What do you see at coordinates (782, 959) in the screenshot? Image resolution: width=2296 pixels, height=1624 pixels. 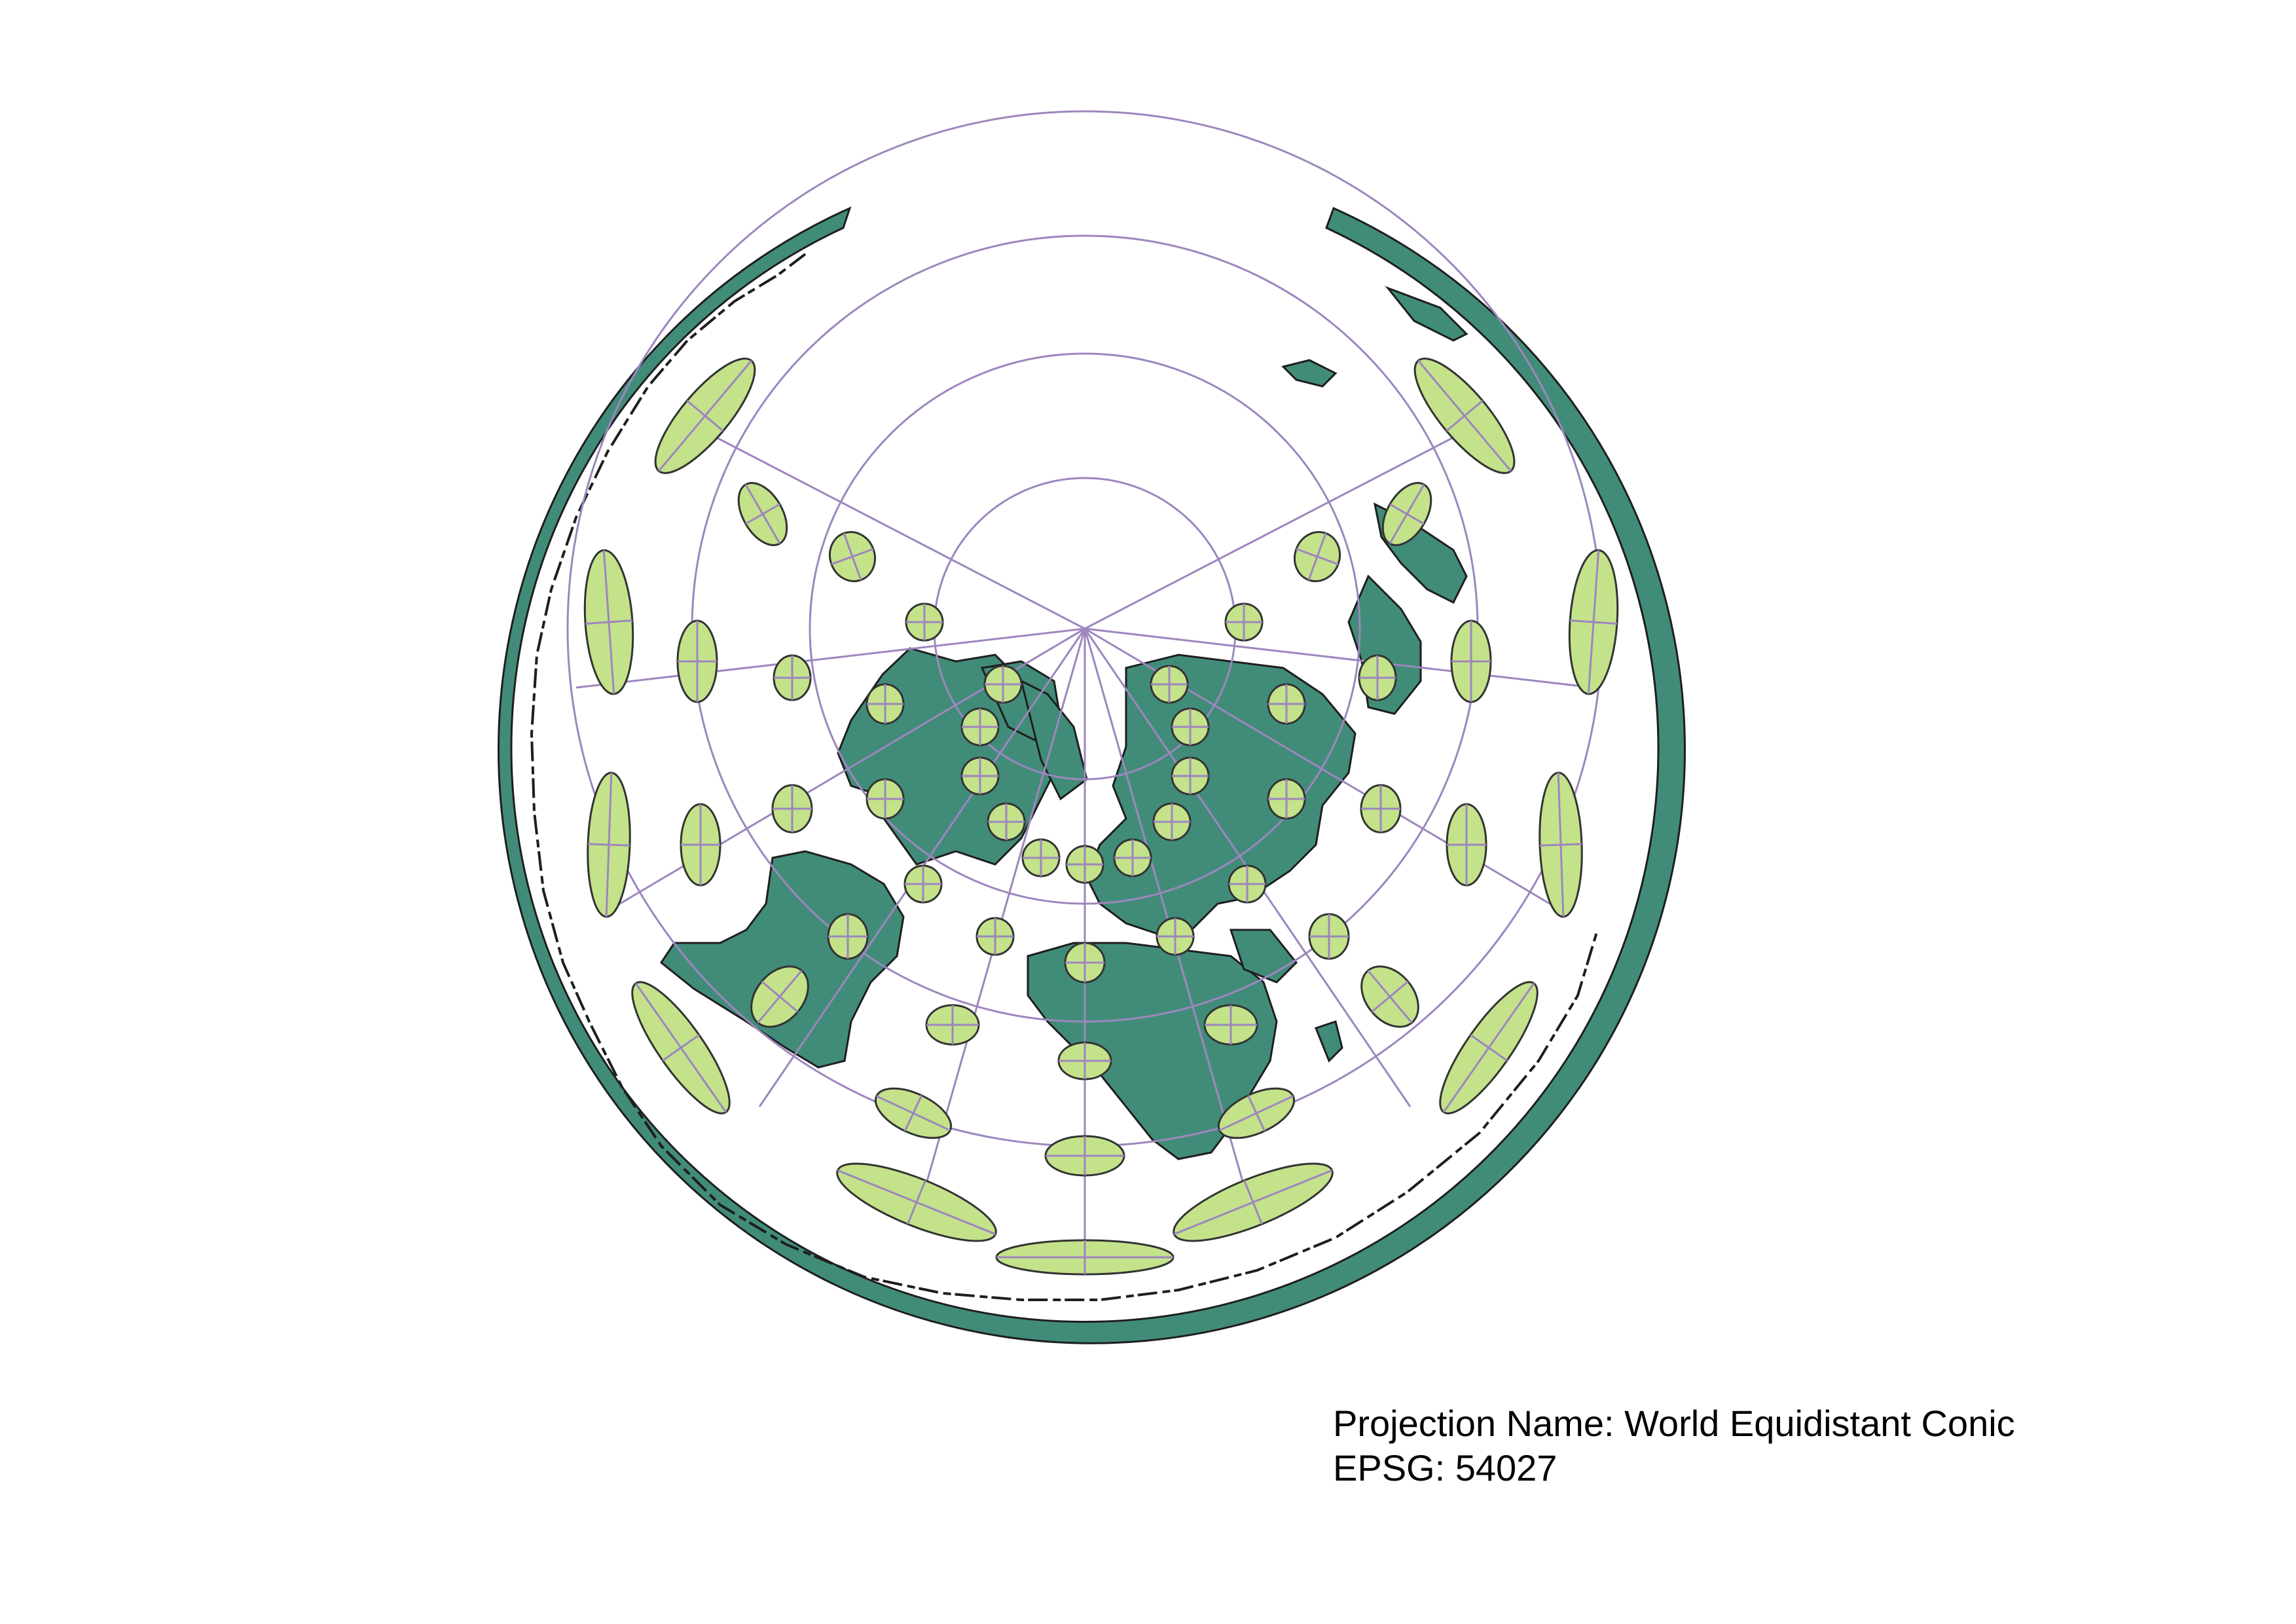 I see `south-america` at bounding box center [782, 959].